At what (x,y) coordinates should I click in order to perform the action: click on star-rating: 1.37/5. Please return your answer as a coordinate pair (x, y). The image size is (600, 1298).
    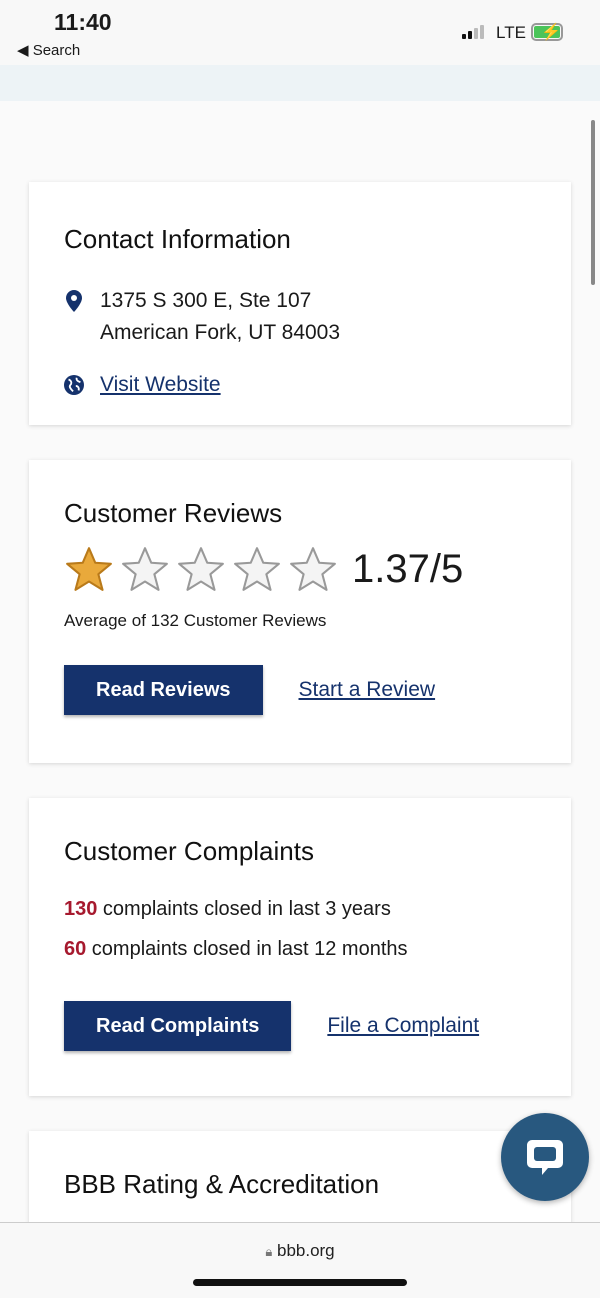
    Looking at the image, I should click on (300, 569).